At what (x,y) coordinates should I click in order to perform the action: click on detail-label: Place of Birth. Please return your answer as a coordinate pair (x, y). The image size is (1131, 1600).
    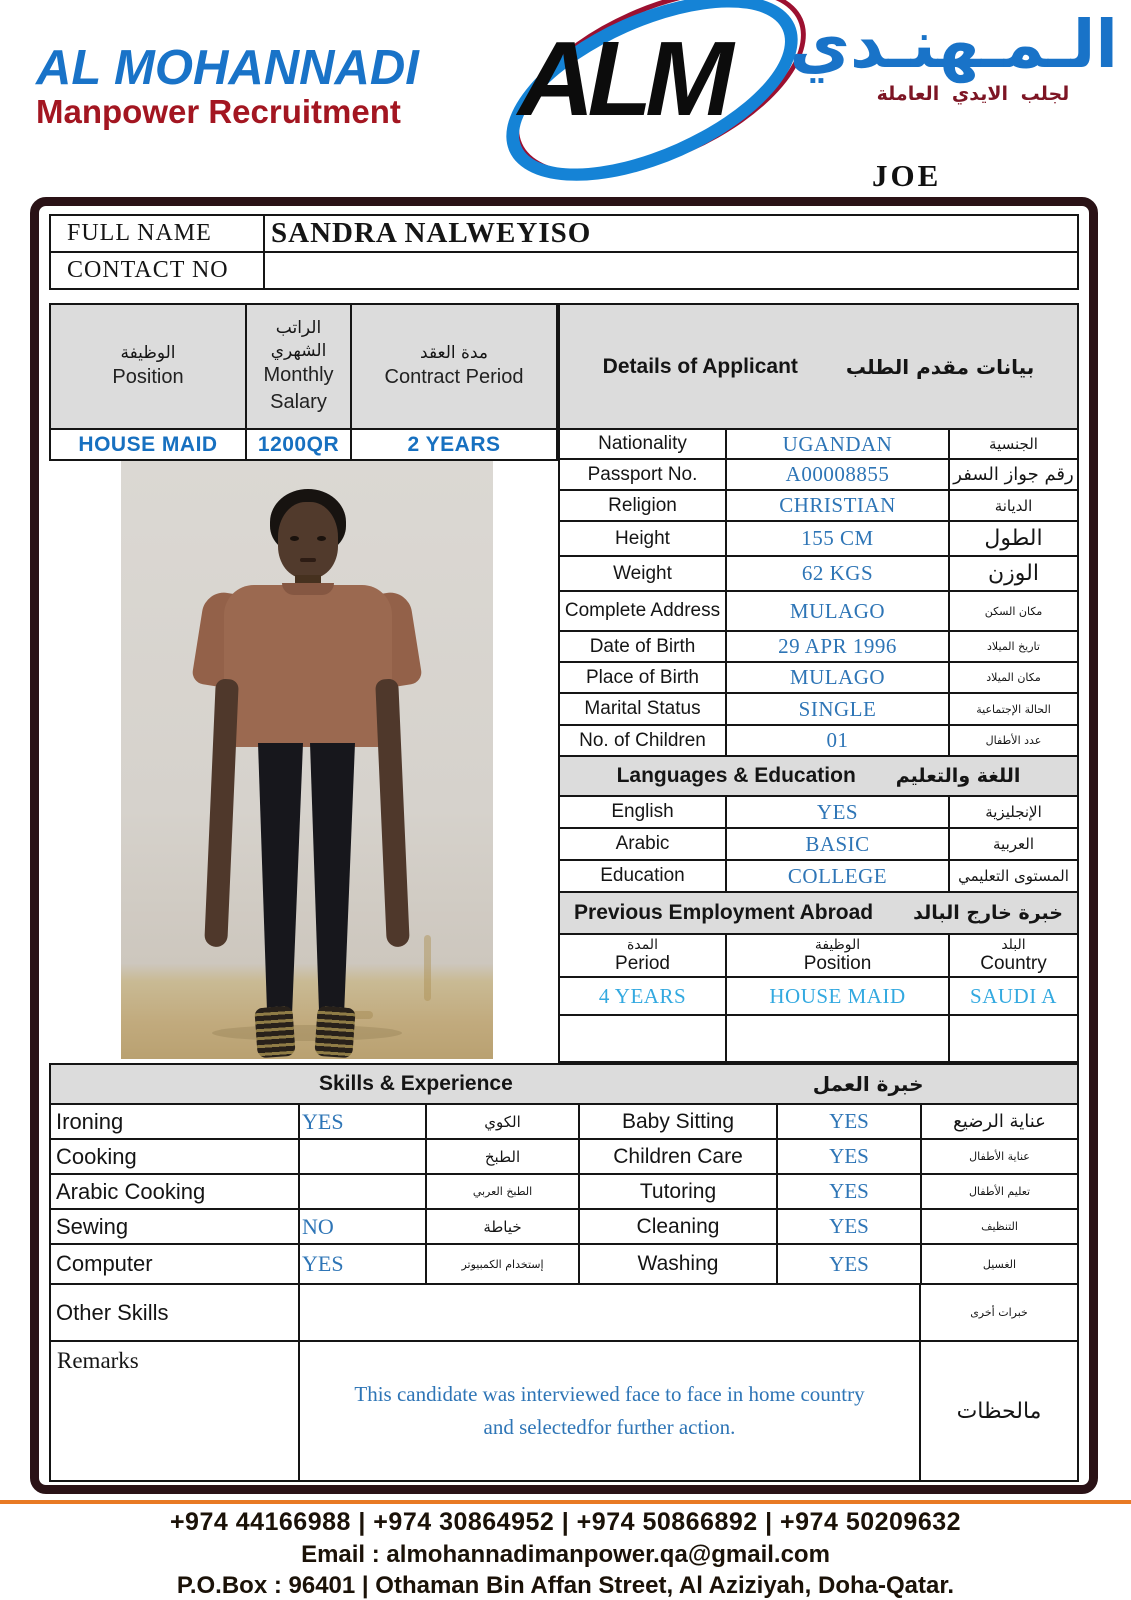
    Looking at the image, I should click on (643, 677).